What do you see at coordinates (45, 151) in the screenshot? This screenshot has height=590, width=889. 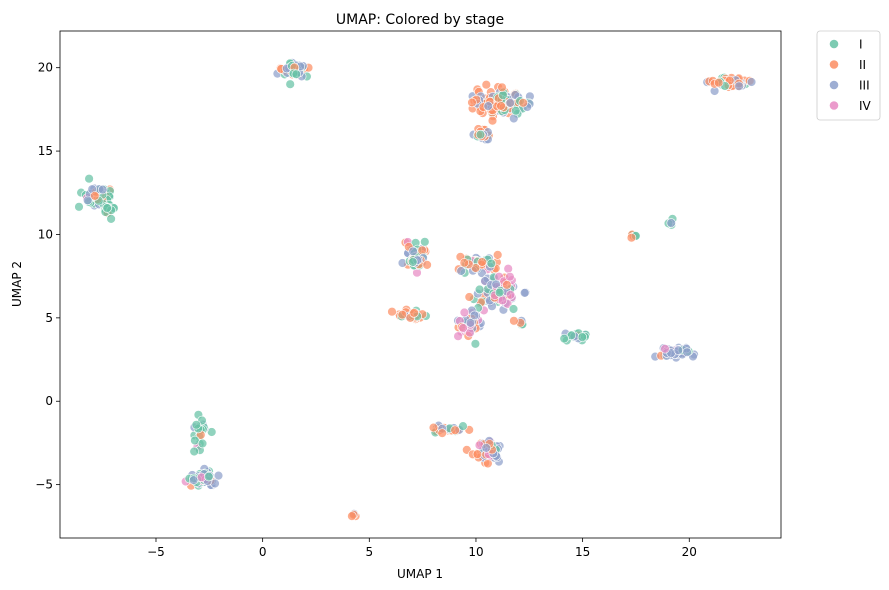 I see `y-tick-label: 15` at bounding box center [45, 151].